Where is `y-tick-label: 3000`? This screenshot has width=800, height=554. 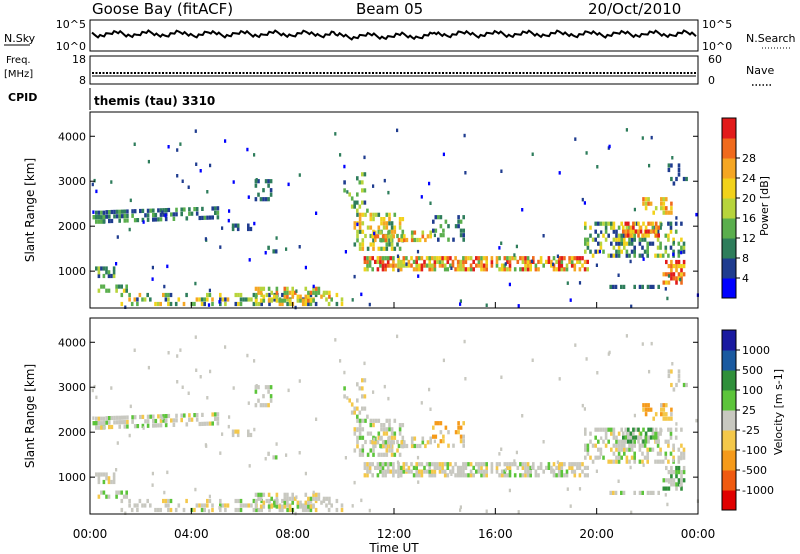
y-tick-label: 3000 is located at coordinates (72, 181).